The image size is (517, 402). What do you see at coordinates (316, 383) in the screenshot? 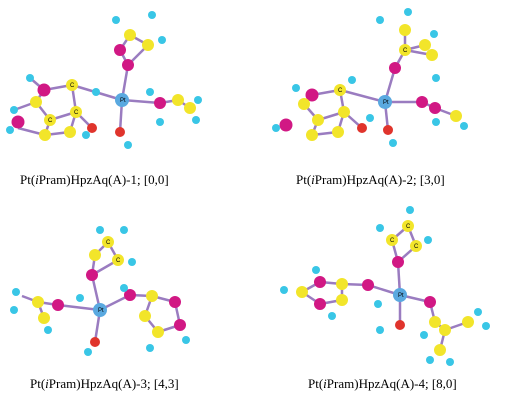
I see `caption-4-prefix: Pt(` at bounding box center [316, 383].